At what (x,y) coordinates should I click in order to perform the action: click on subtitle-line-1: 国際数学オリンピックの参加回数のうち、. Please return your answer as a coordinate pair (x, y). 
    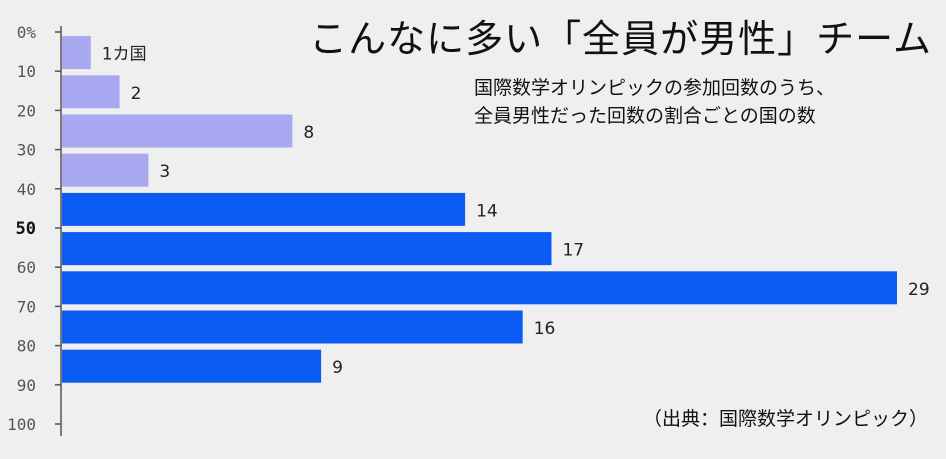
    Looking at the image, I should click on (655, 88).